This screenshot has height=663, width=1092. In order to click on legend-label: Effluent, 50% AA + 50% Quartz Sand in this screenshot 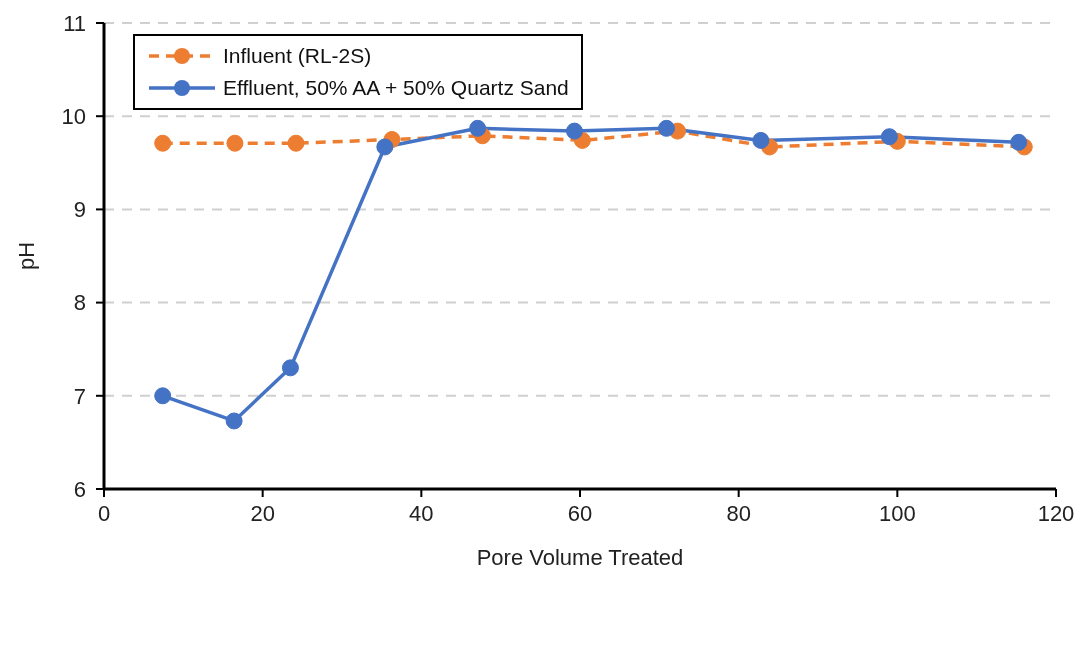, I will do `click(396, 88)`.